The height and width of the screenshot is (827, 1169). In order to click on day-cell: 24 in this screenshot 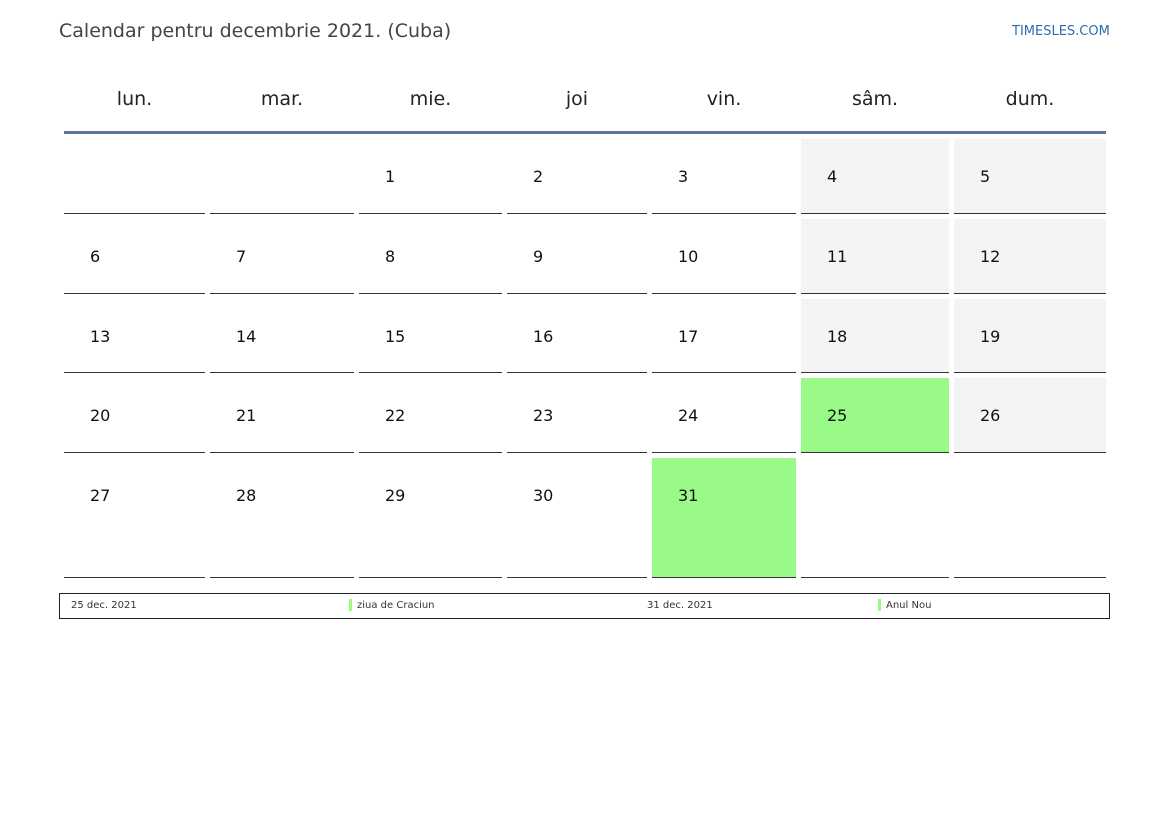, I will do `click(724, 415)`.